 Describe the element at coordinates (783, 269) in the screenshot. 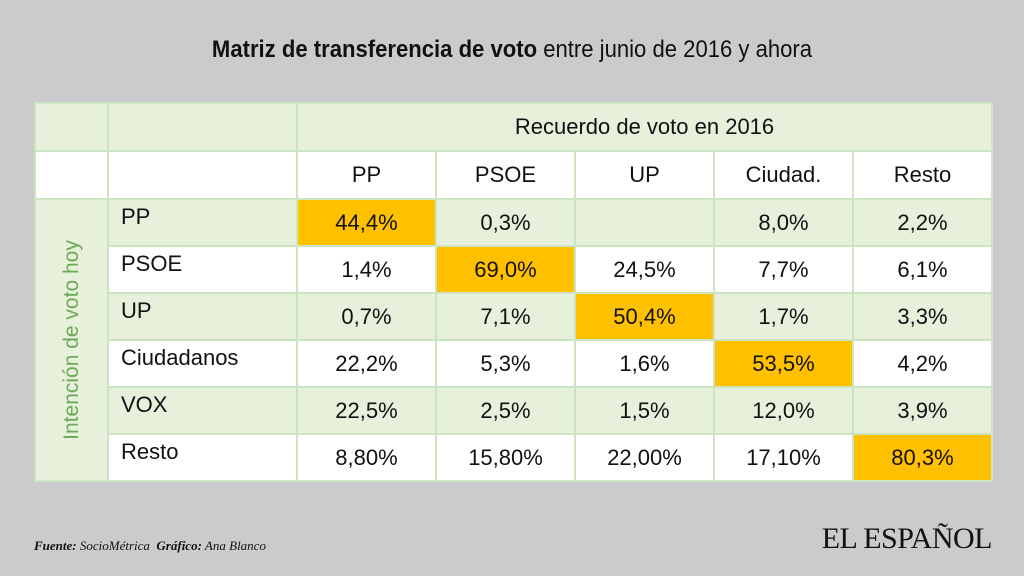

I see `value-cell: 7,7%` at that location.